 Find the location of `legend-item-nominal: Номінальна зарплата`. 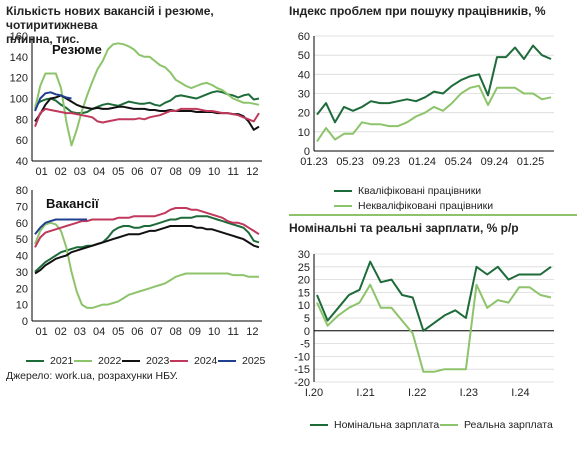

legend-item-nominal: Номінальна зарплата is located at coordinates (374, 425).